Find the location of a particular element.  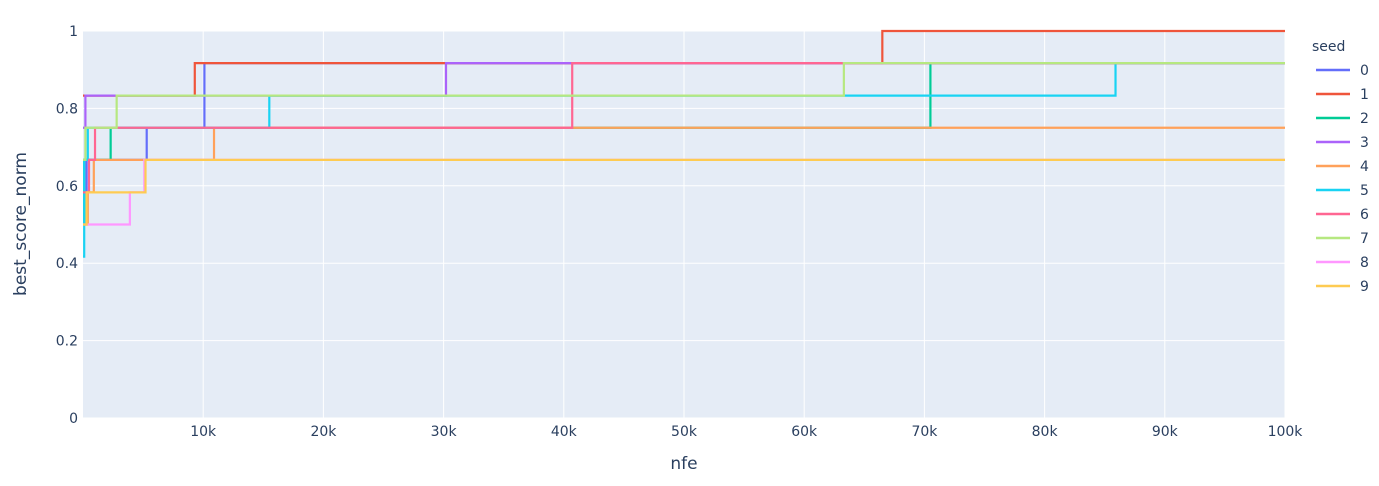

legend-title: seed is located at coordinates (1328, 47).